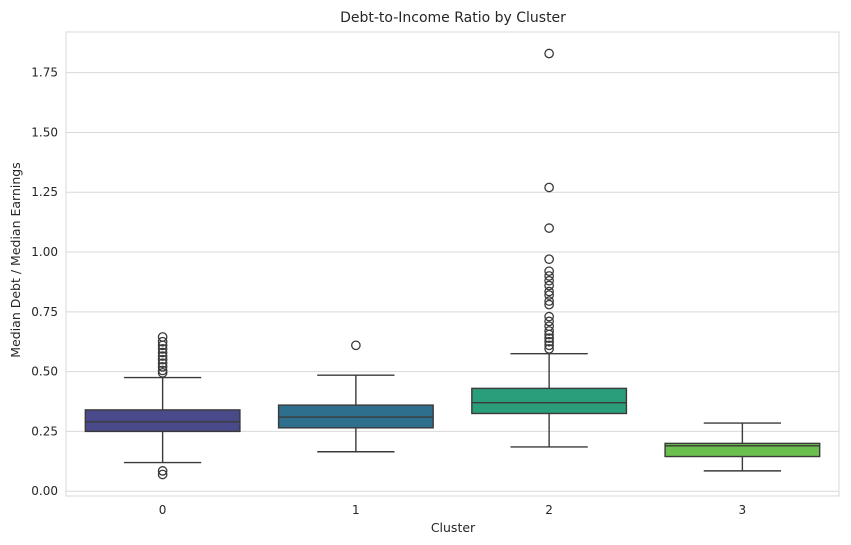 This screenshot has width=851, height=545. I want to click on y-axis-label: Median Debt / Median Earnings, so click(15, 259).